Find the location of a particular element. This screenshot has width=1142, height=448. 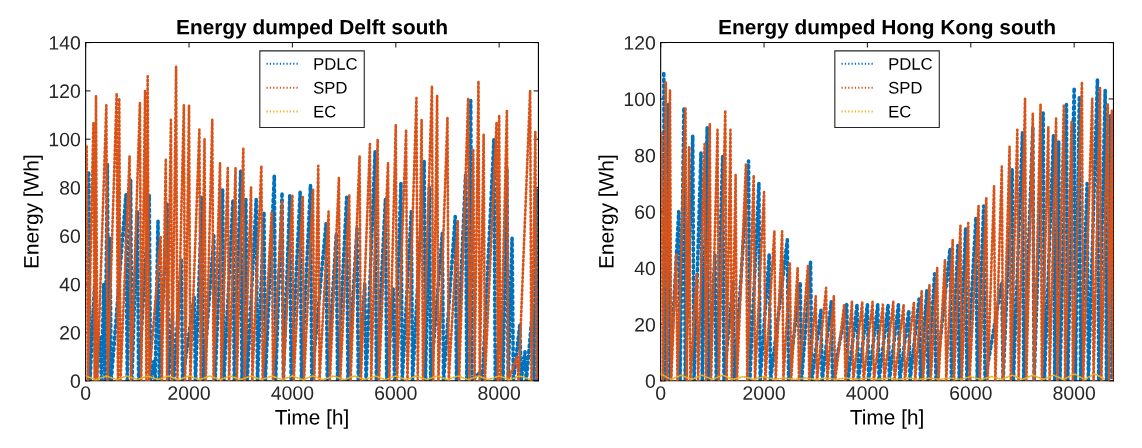

chart-title: Energy dumped Hong Kong south is located at coordinates (887, 29).